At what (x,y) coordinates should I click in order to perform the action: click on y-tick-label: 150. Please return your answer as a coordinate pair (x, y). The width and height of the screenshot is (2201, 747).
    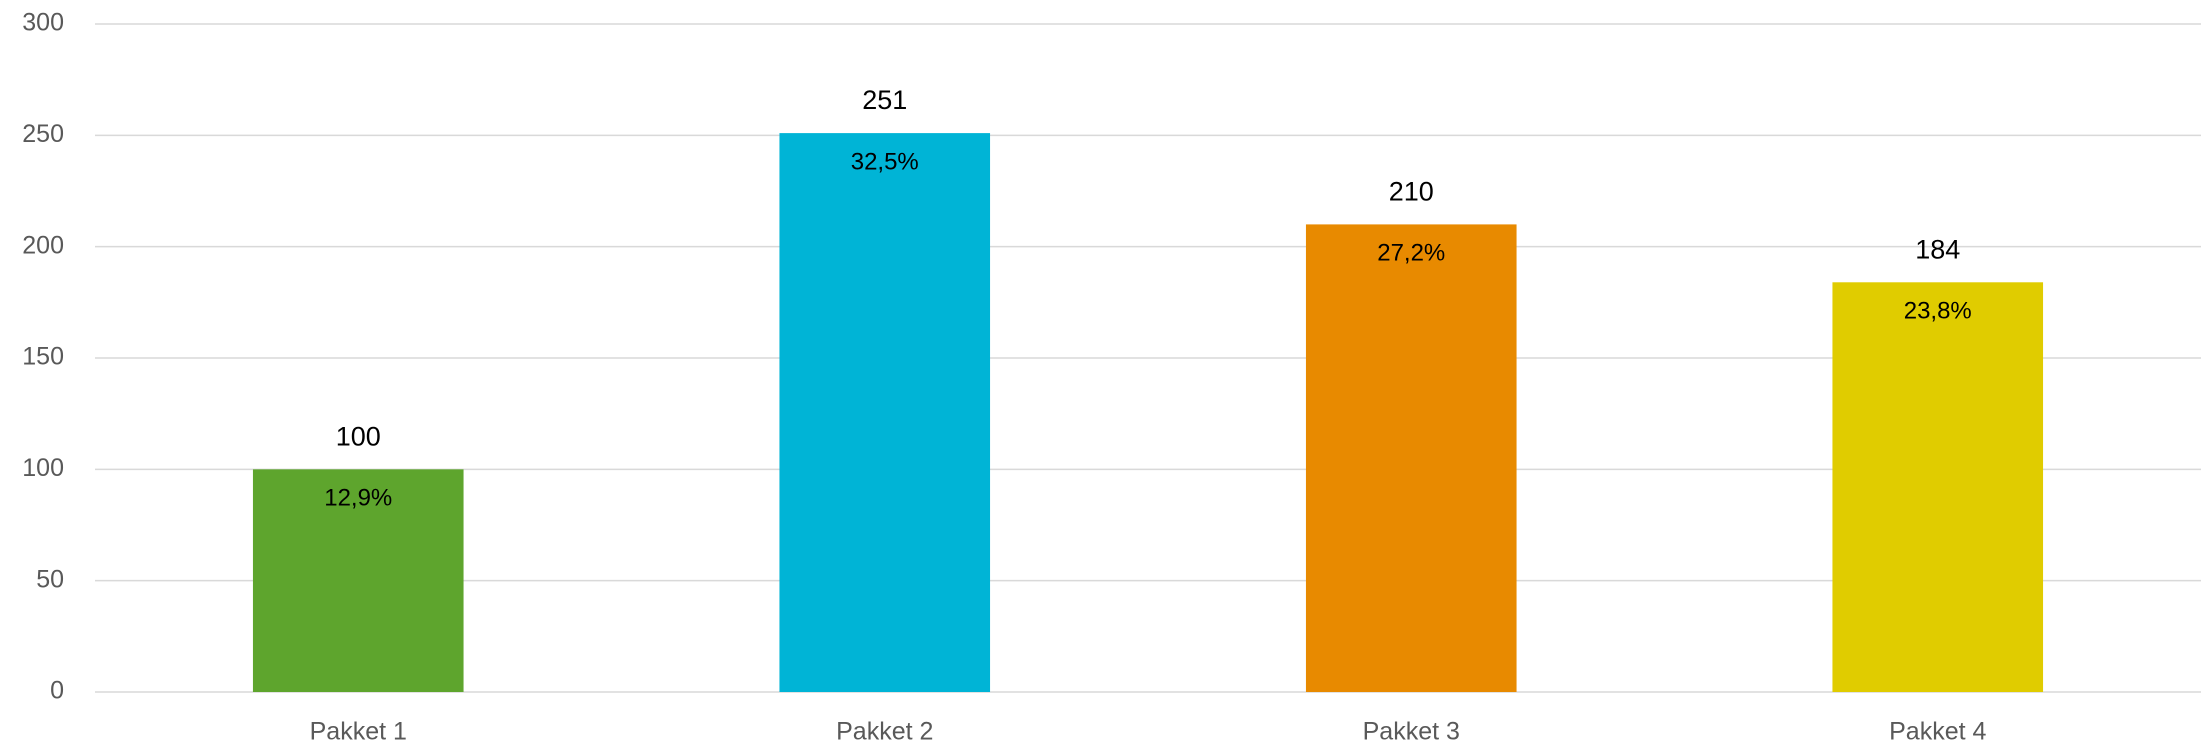
    Looking at the image, I should click on (43, 357).